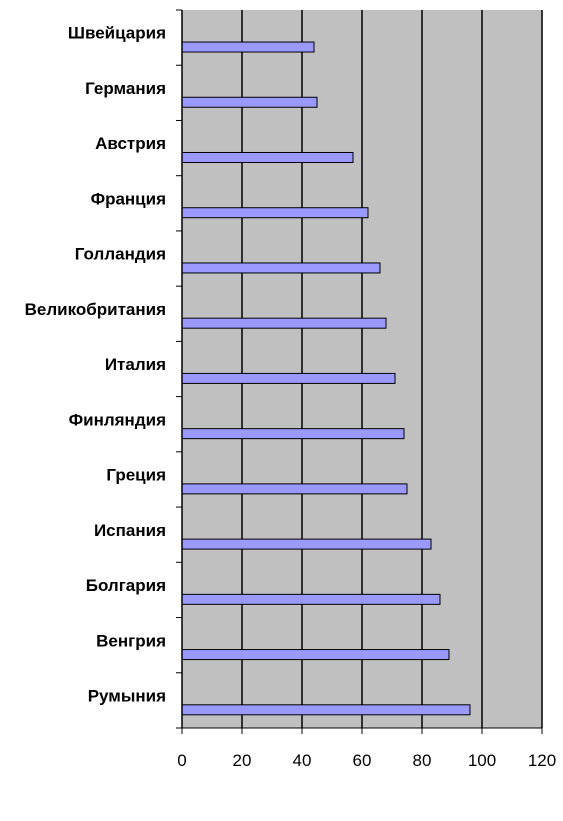  I want to click on category-label: Франция, so click(128, 198).